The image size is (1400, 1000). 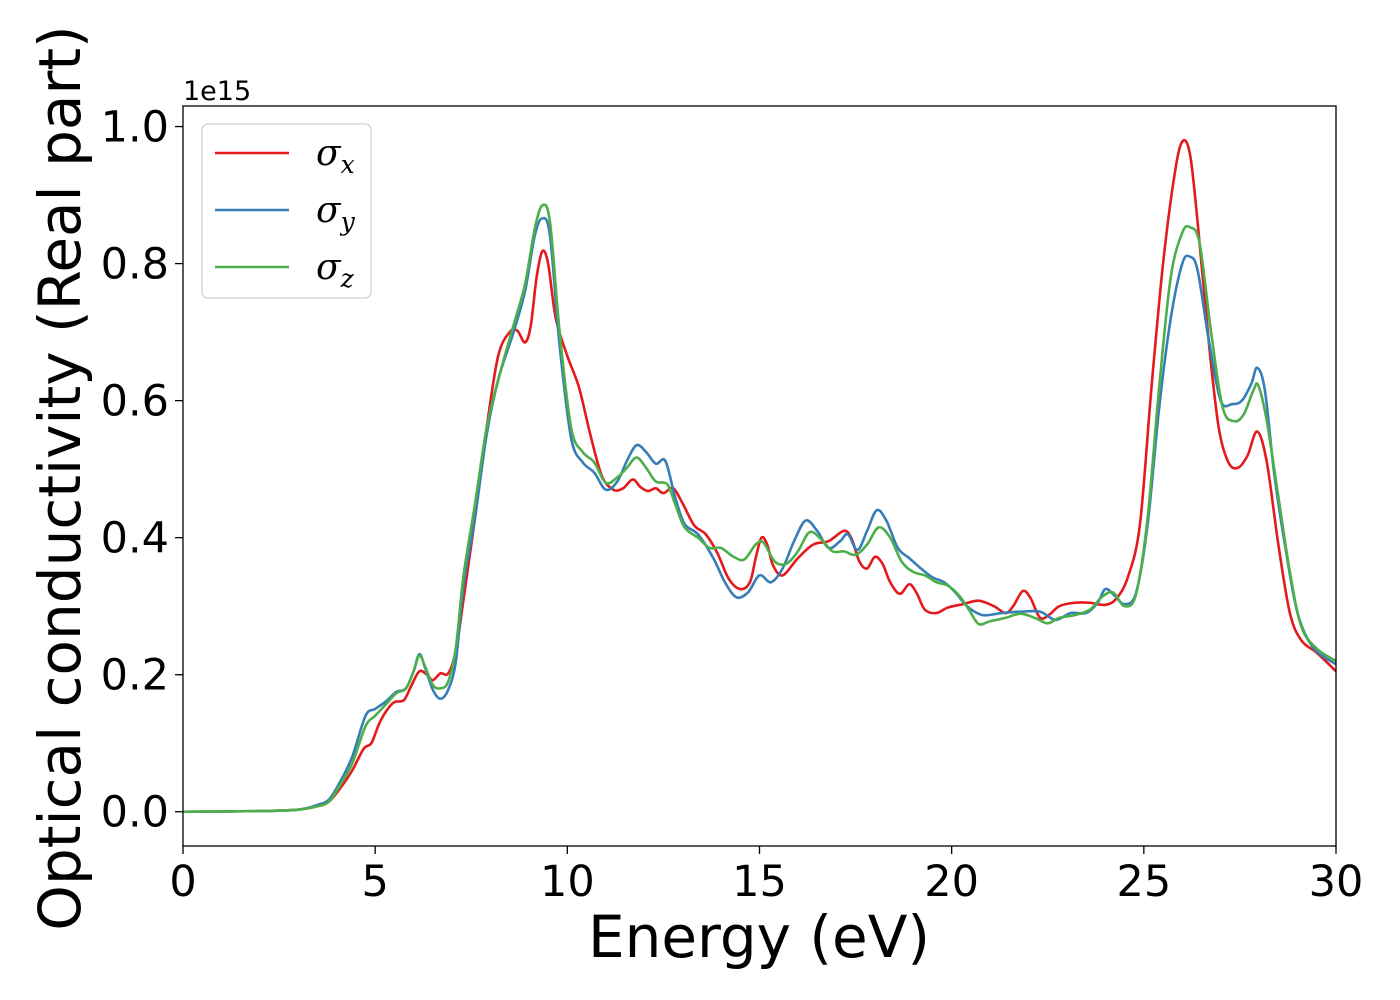 What do you see at coordinates (335, 270) in the screenshot?
I see `legend-label-sigma-z: σz` at bounding box center [335, 270].